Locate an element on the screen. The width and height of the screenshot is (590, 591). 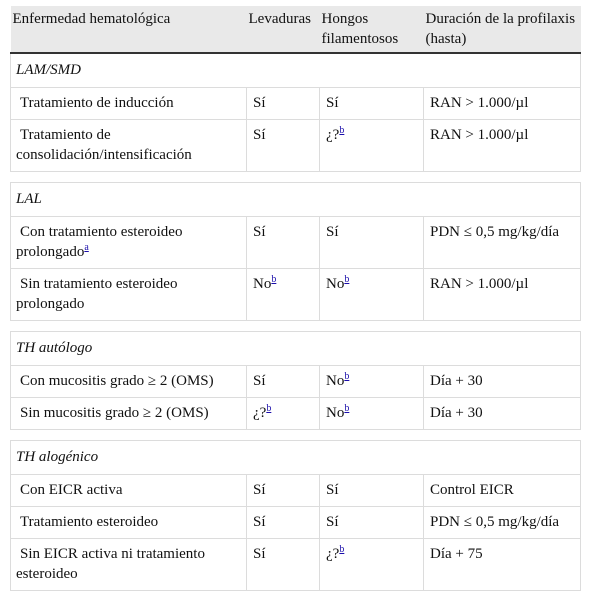
condition-cell: Tratamiento esteroideo is located at coordinates (128, 522).